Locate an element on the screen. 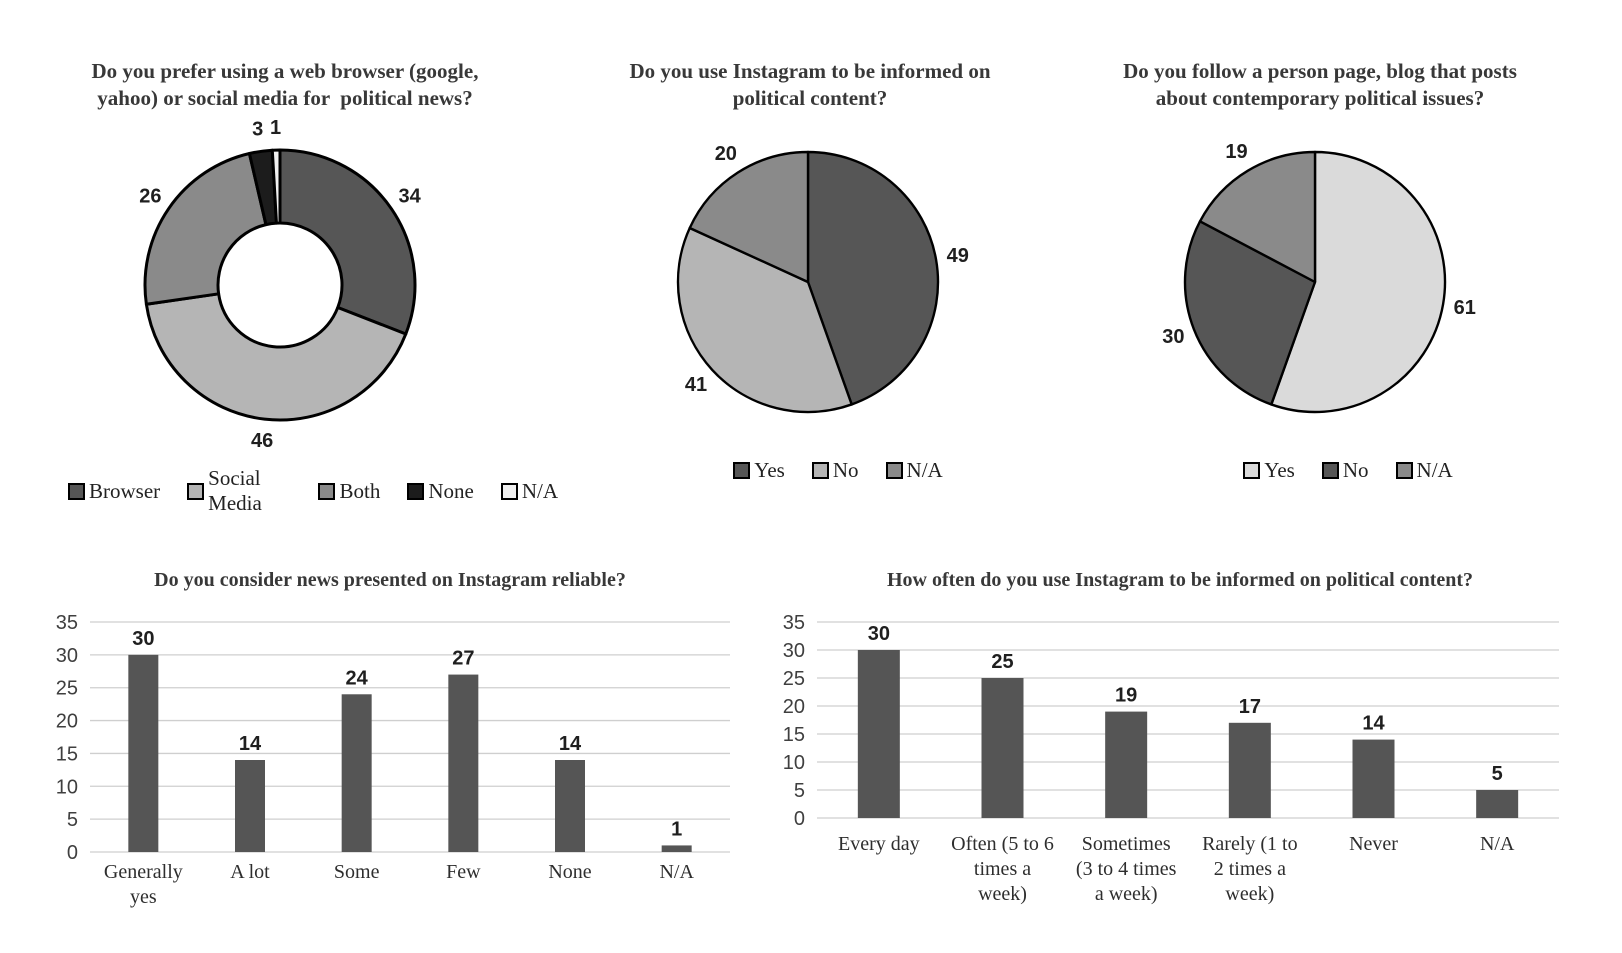 This screenshot has height=953, width=1622. bar-value-label: 25 is located at coordinates (1002, 662).